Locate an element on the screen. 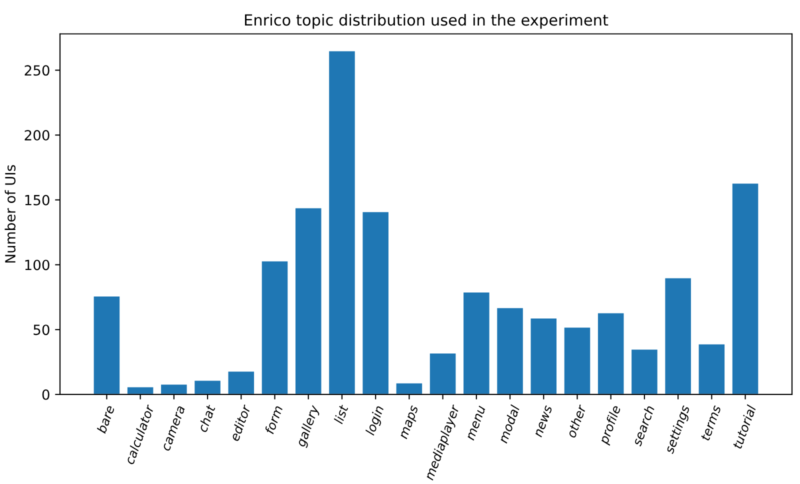 This screenshot has height=484, width=800. x-tick-label: chat is located at coordinates (206, 418).